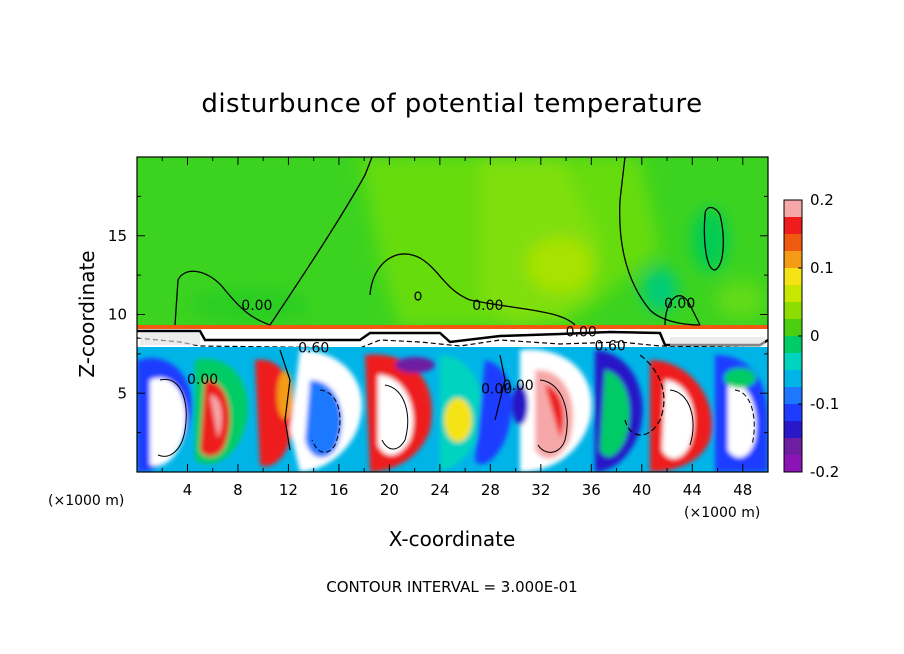  What do you see at coordinates (815, 336) in the screenshot?
I see `colorbar-tick-label: 0` at bounding box center [815, 336].